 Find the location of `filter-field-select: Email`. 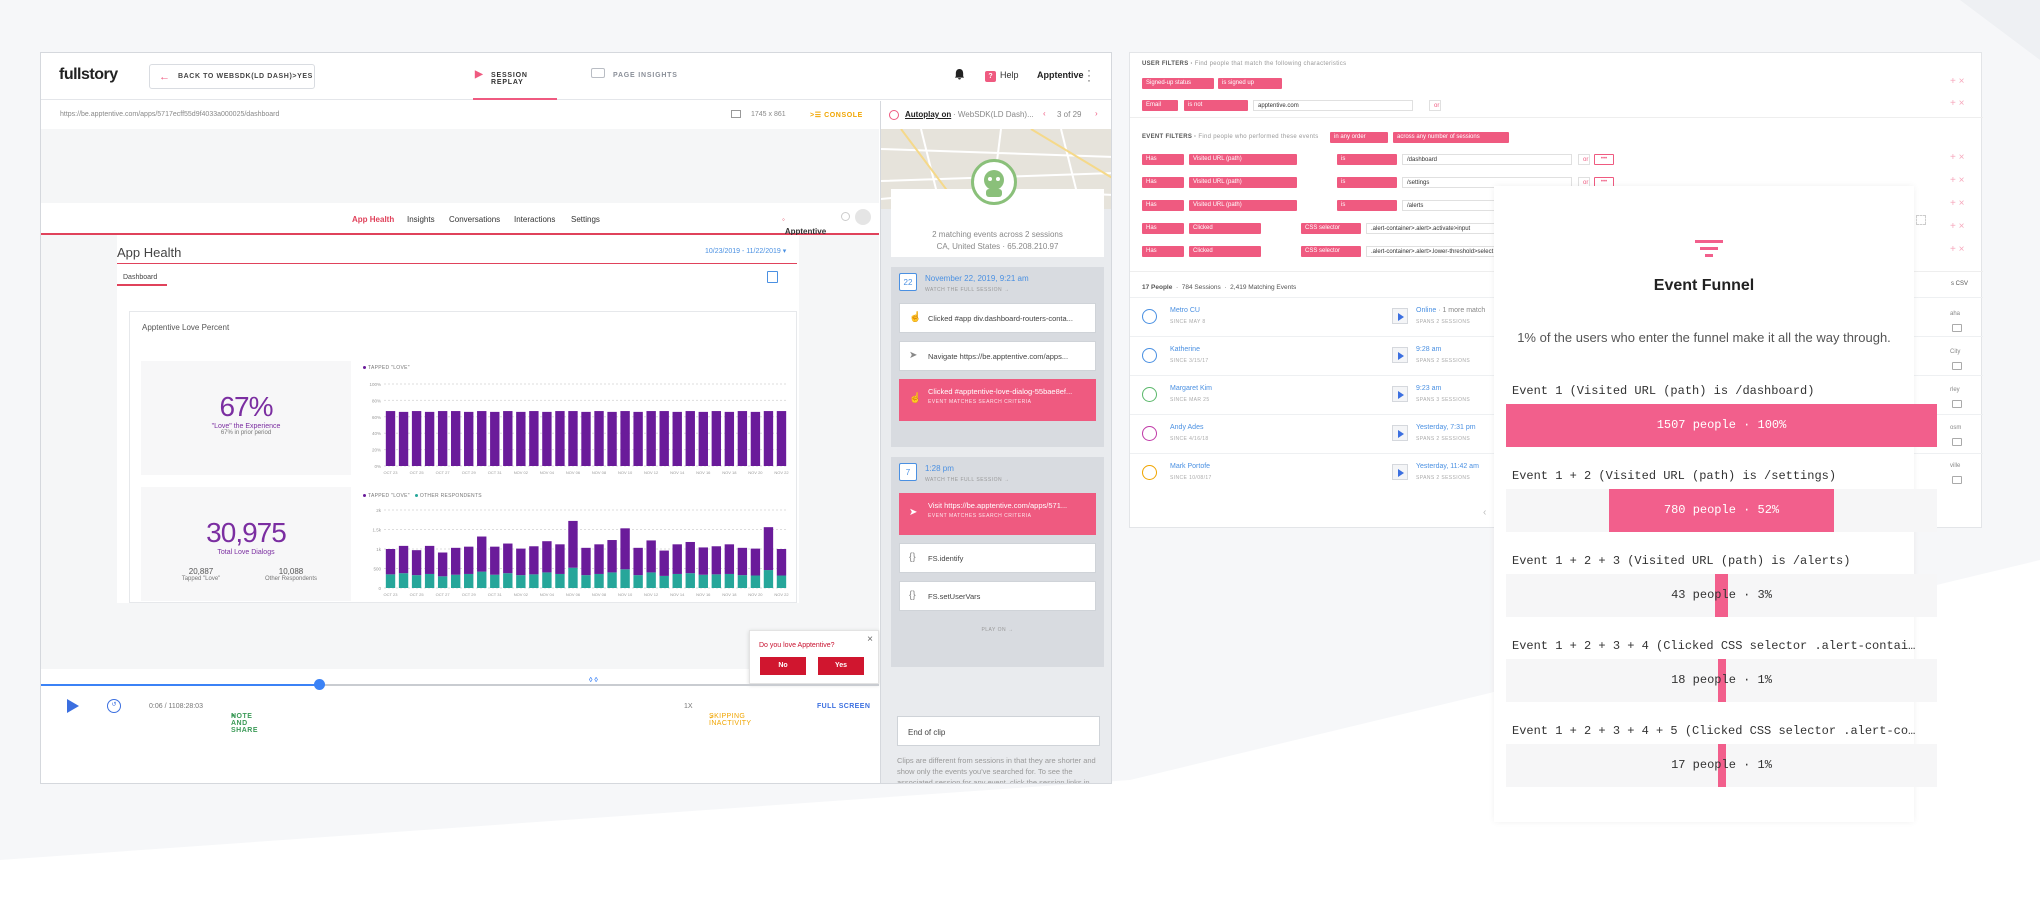

filter-field-select: Email is located at coordinates (1160, 105).